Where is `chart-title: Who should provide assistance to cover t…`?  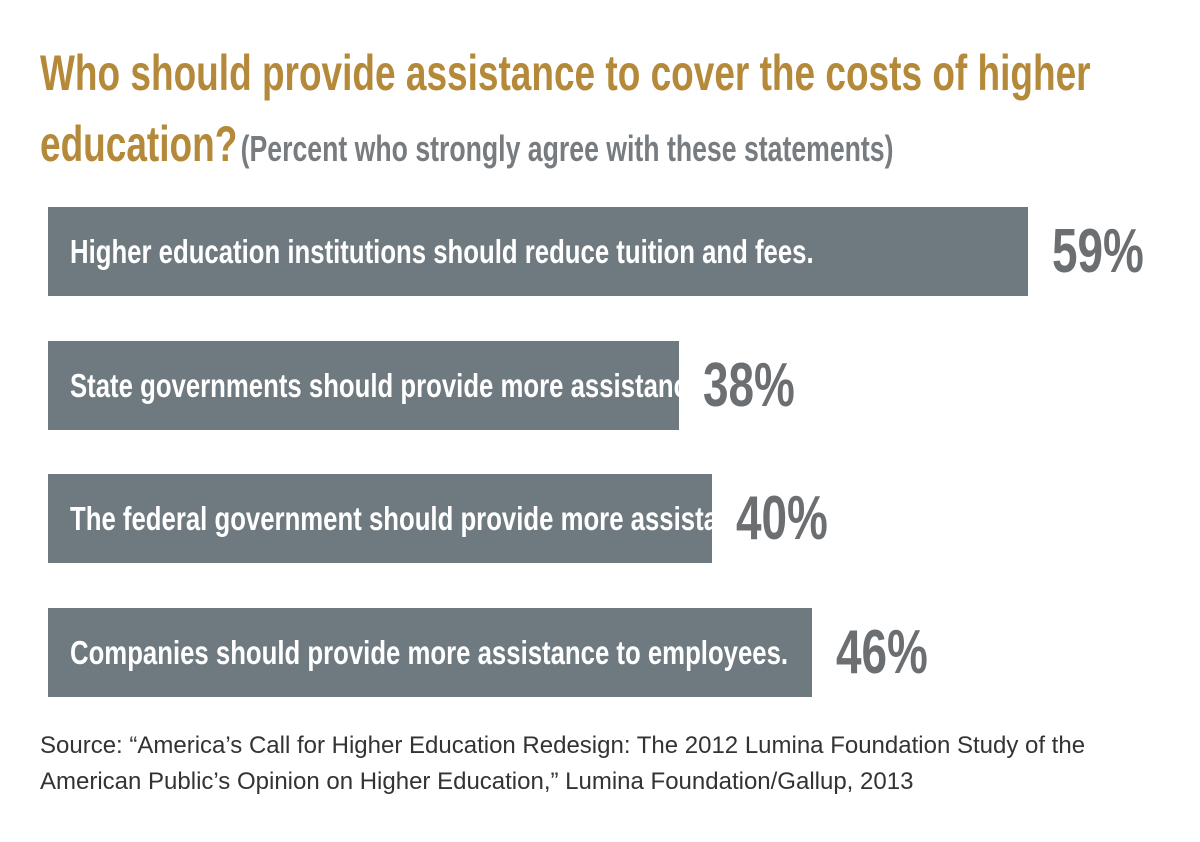
chart-title: Who should provide assistance to cover t… is located at coordinates (565, 108).